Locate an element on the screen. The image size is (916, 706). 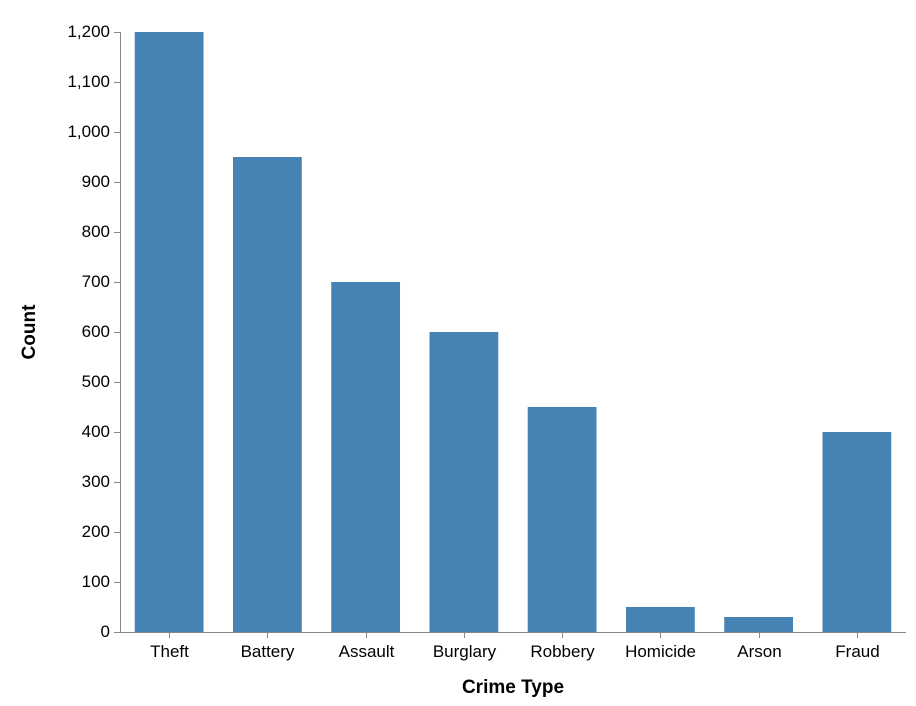
y-tick-label: 1,200 is located at coordinates (88, 31).